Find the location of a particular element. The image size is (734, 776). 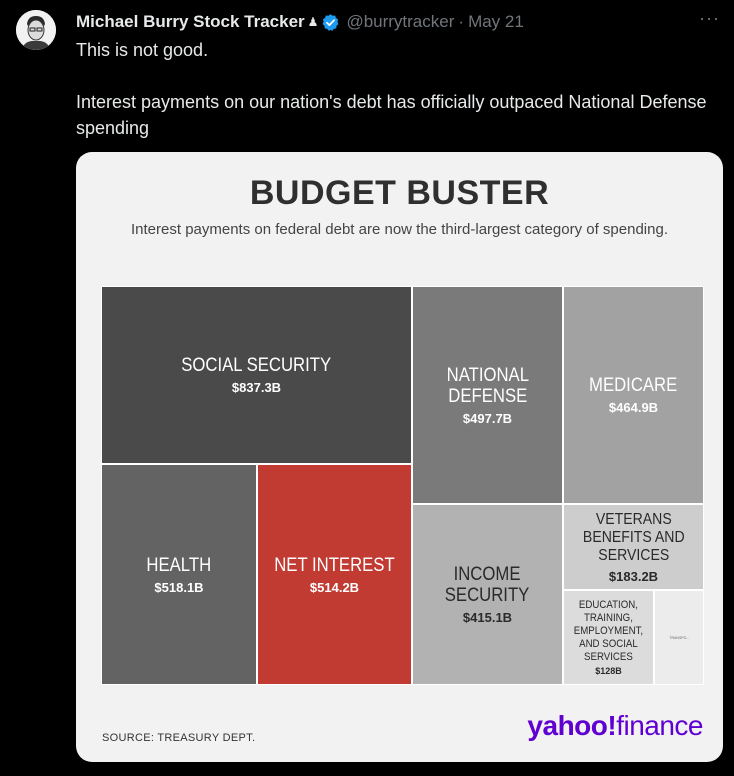

tile-label: MEDICARE is located at coordinates (633, 385).